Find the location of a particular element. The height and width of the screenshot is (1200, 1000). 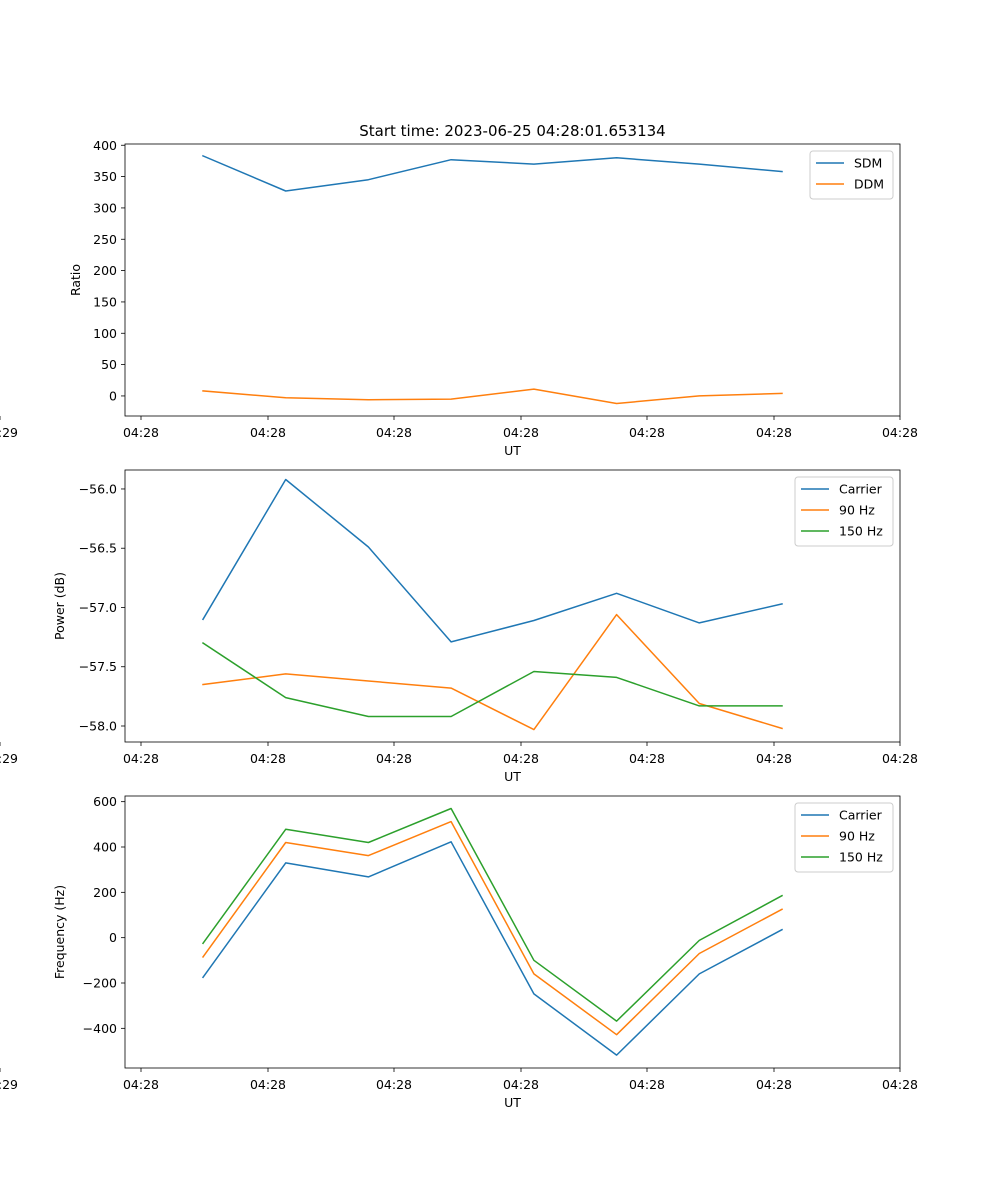

panel-1-legend-label-ddm: DDM is located at coordinates (869, 184).